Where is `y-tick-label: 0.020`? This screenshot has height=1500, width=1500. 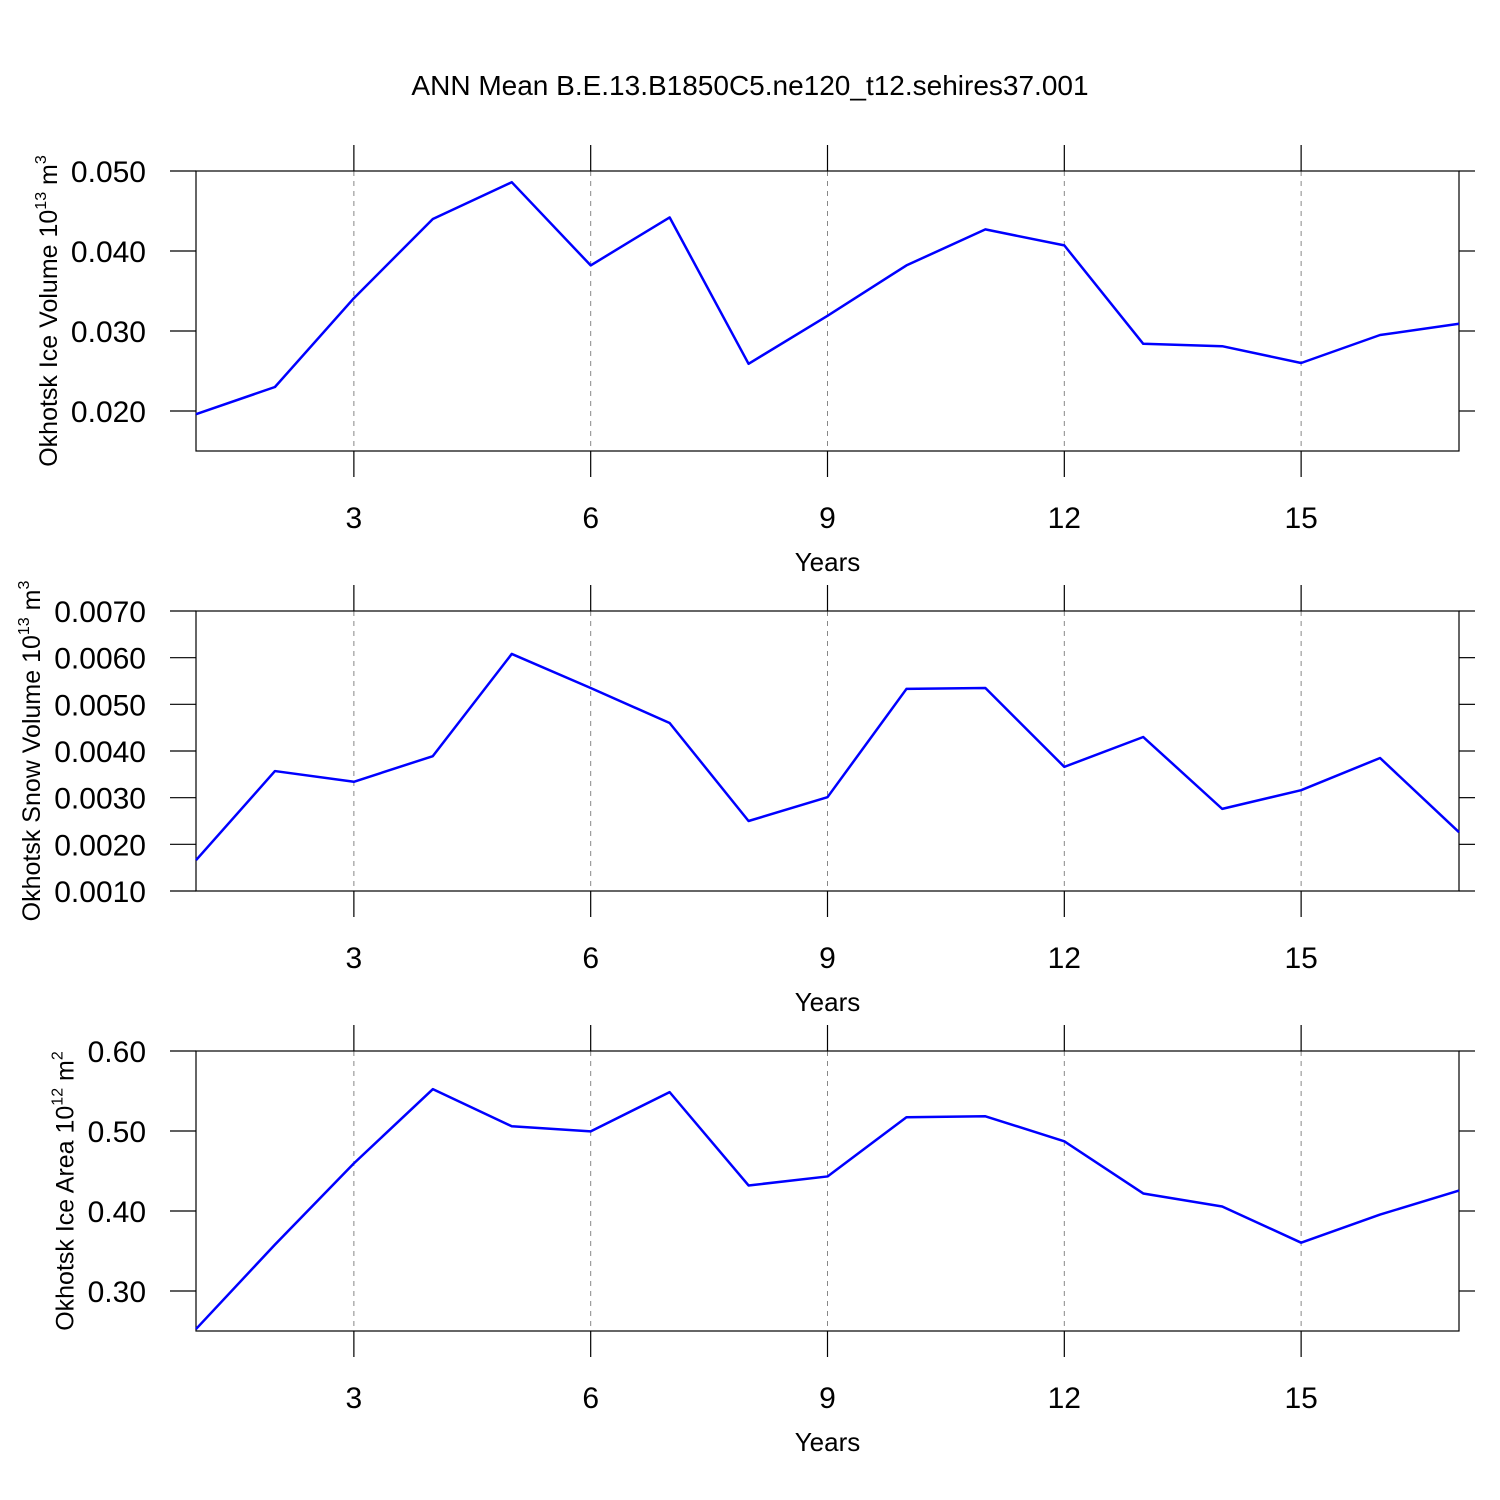
y-tick-label: 0.020 is located at coordinates (108, 412).